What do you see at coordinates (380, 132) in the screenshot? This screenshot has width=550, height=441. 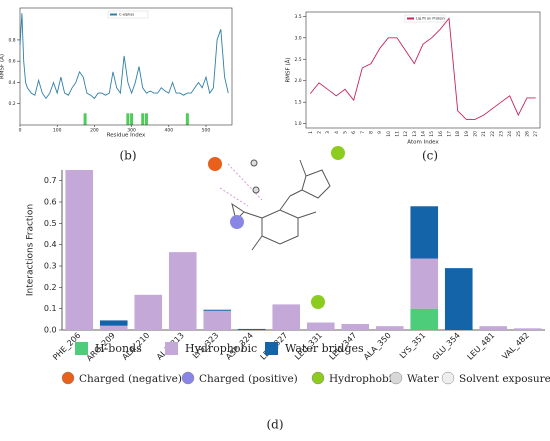 I see `x-tick-label: 9` at bounding box center [380, 132].